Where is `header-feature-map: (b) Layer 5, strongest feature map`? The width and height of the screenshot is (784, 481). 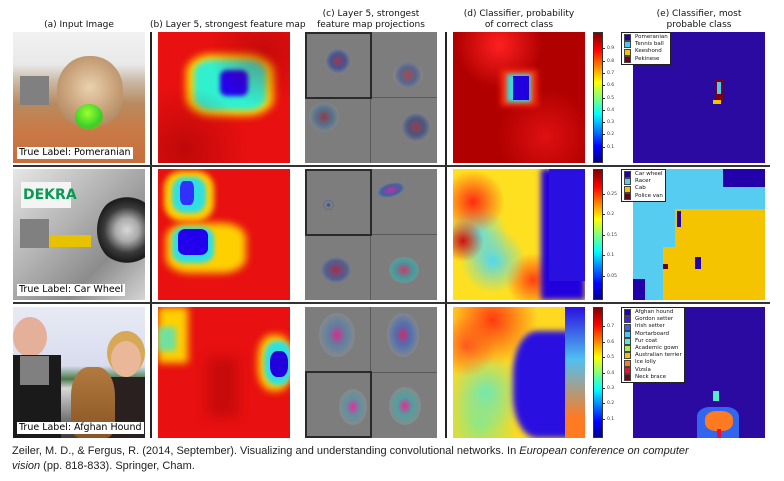 header-feature-map: (b) Layer 5, strongest feature map is located at coordinates (228, 25).